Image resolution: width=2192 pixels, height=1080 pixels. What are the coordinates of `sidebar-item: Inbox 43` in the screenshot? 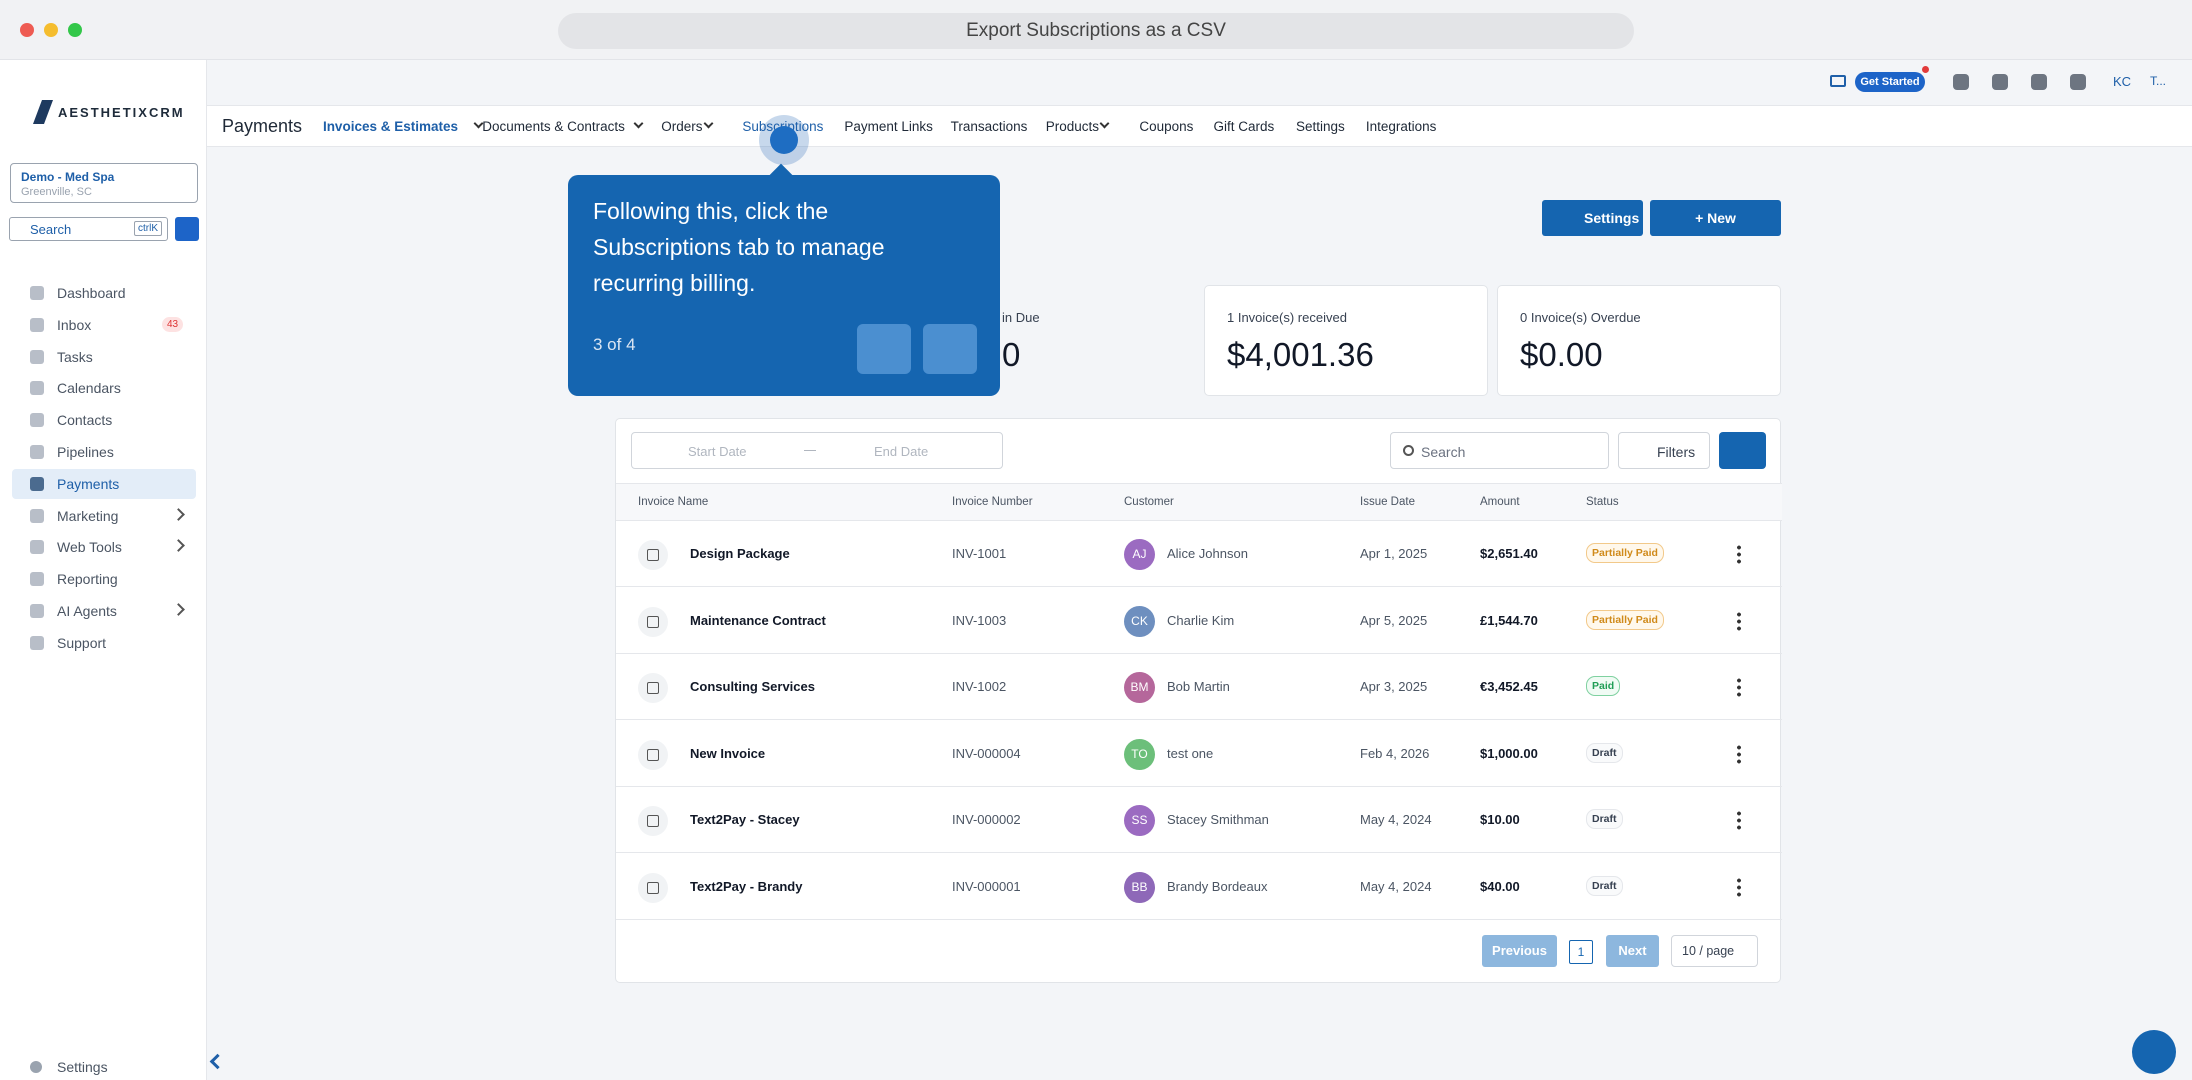 It's located at (104, 325).